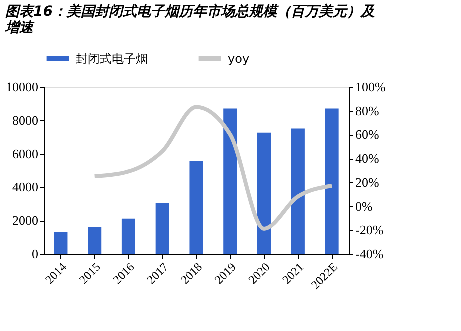  I want to click on y2-tick-label: 0%, so click(364, 206).